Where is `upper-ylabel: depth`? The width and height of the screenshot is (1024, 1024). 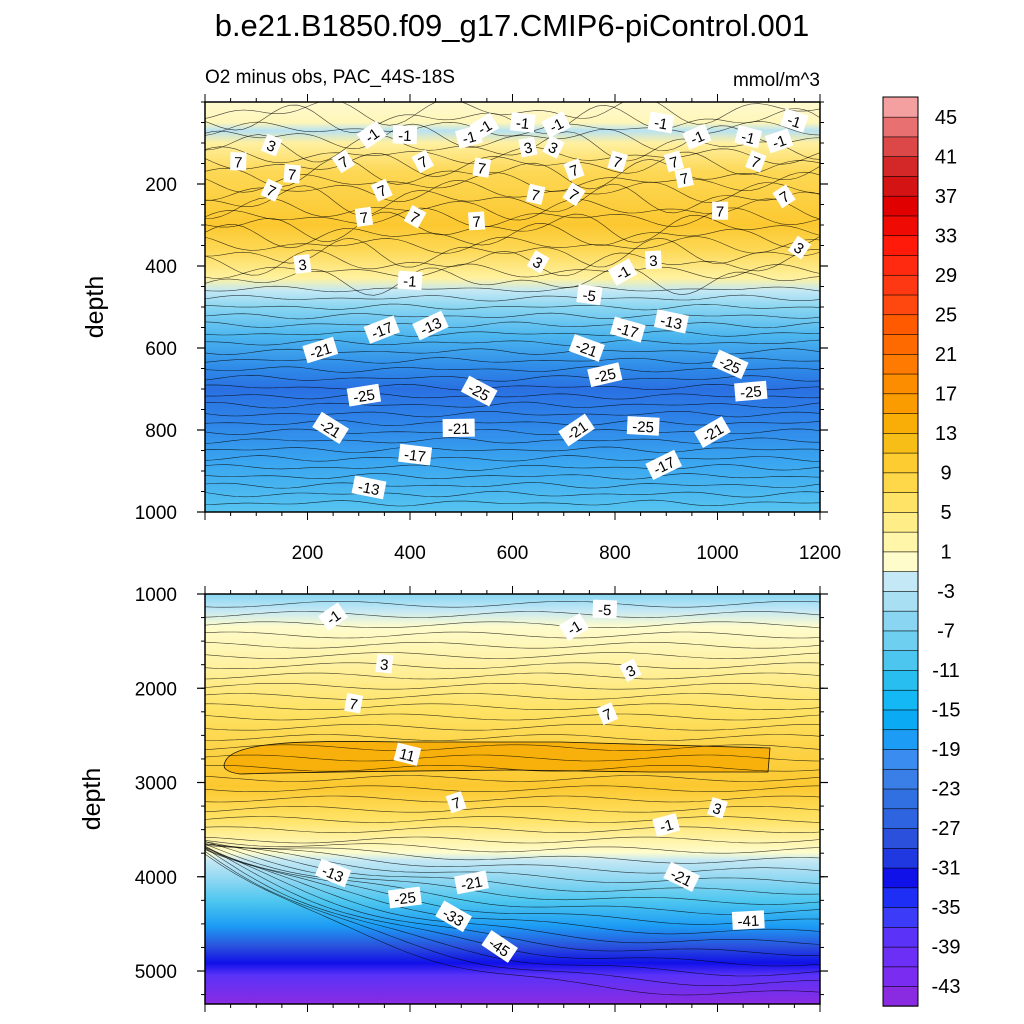
upper-ylabel: depth is located at coordinates (95, 307).